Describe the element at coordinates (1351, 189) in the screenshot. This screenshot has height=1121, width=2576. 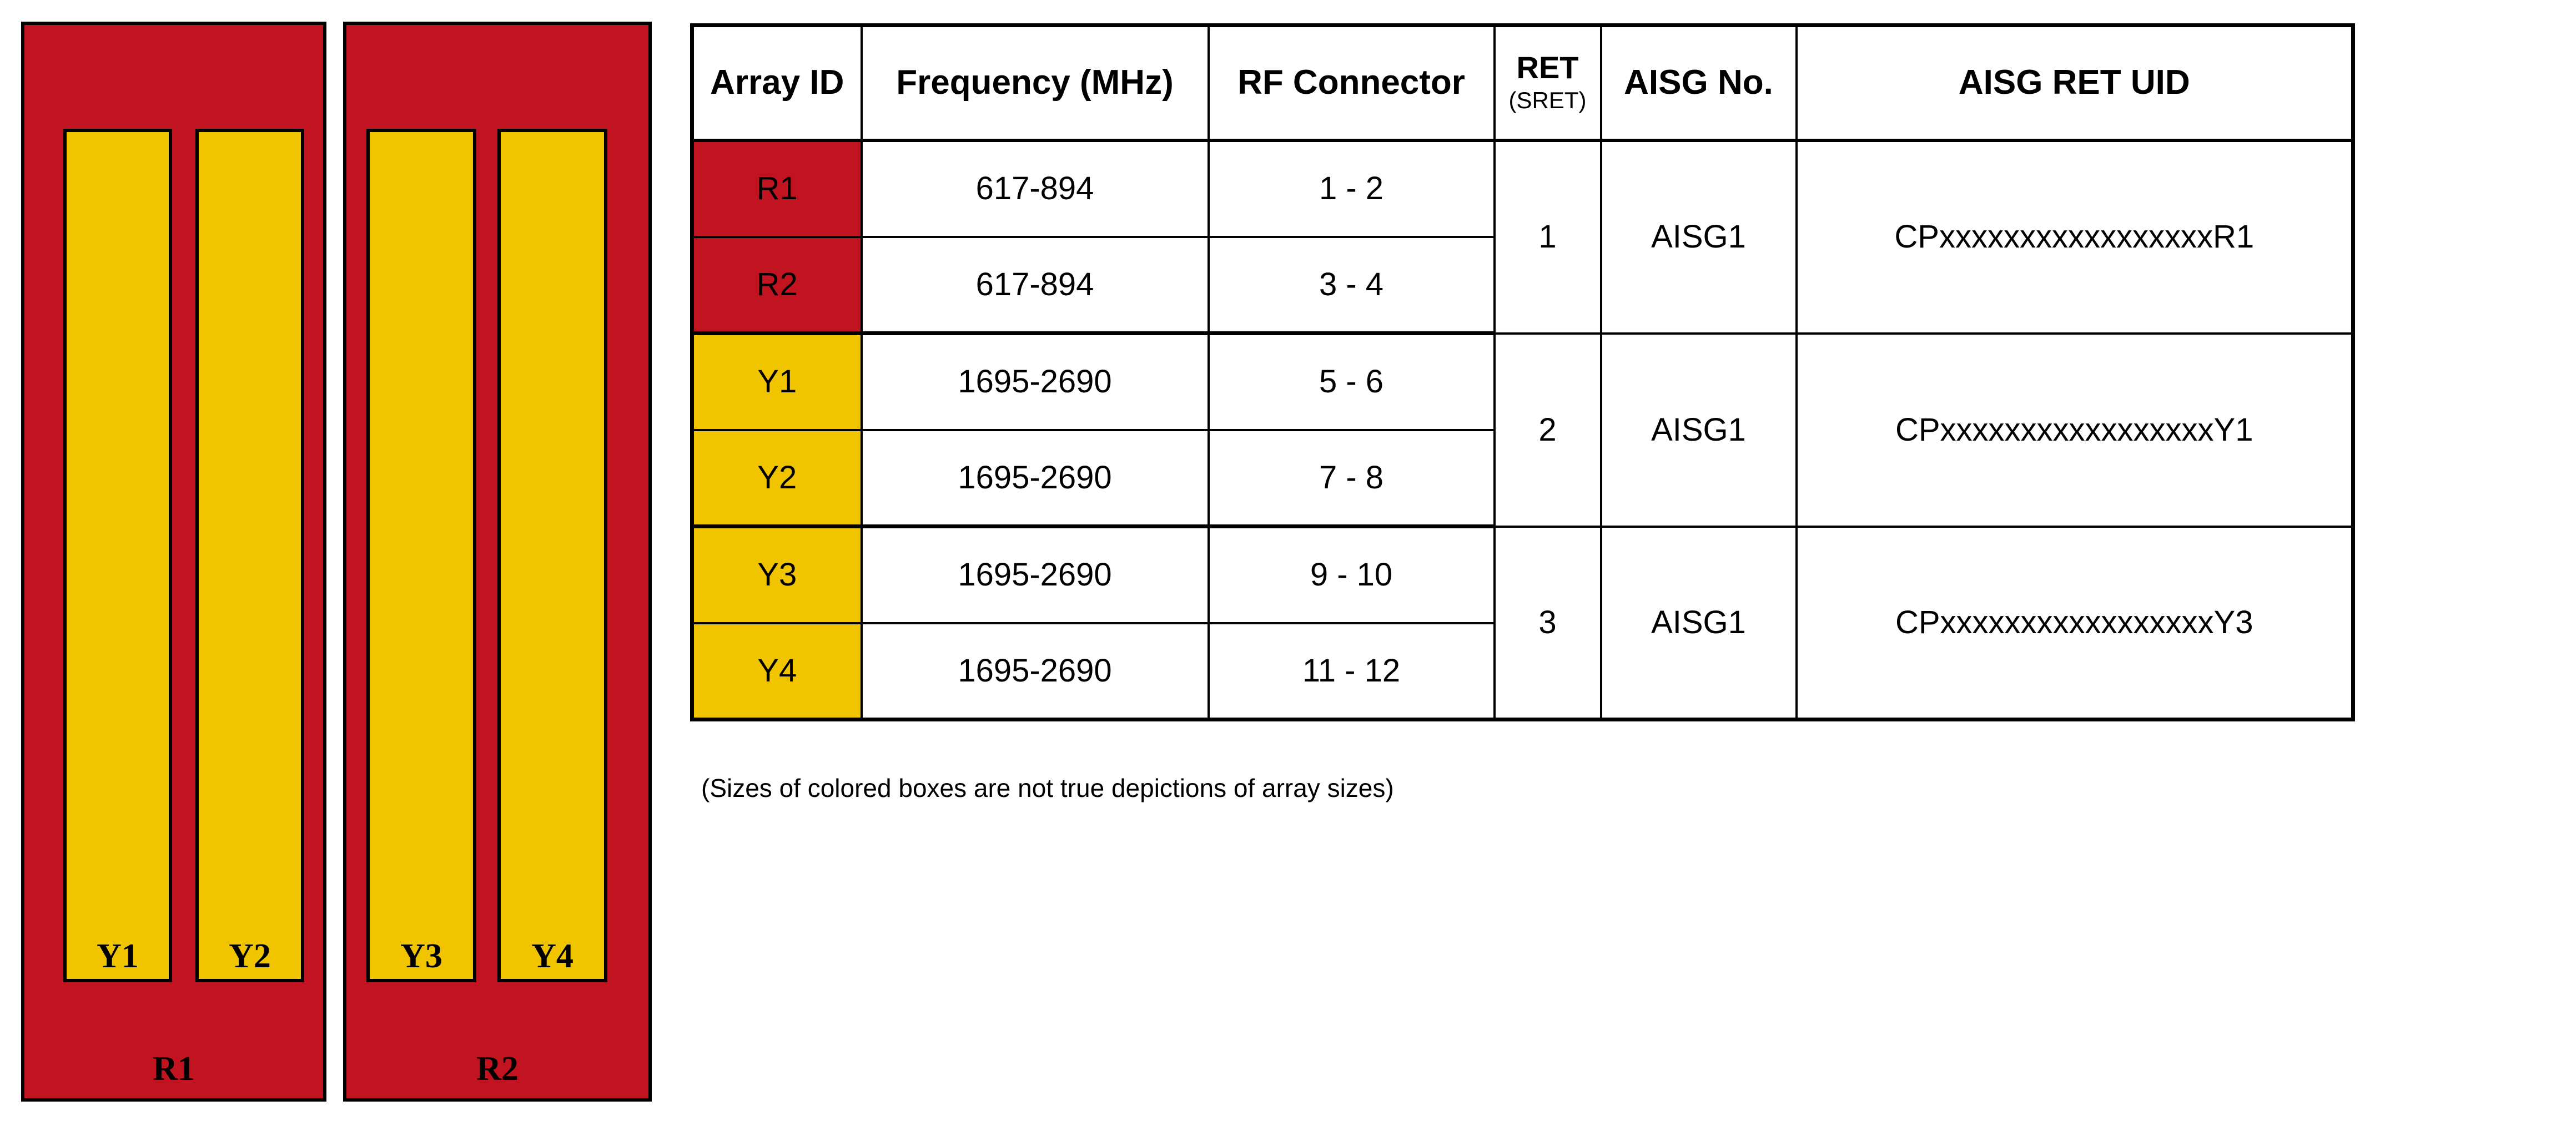
I see `cell-rf-connector-r1: 1 - 2` at that location.